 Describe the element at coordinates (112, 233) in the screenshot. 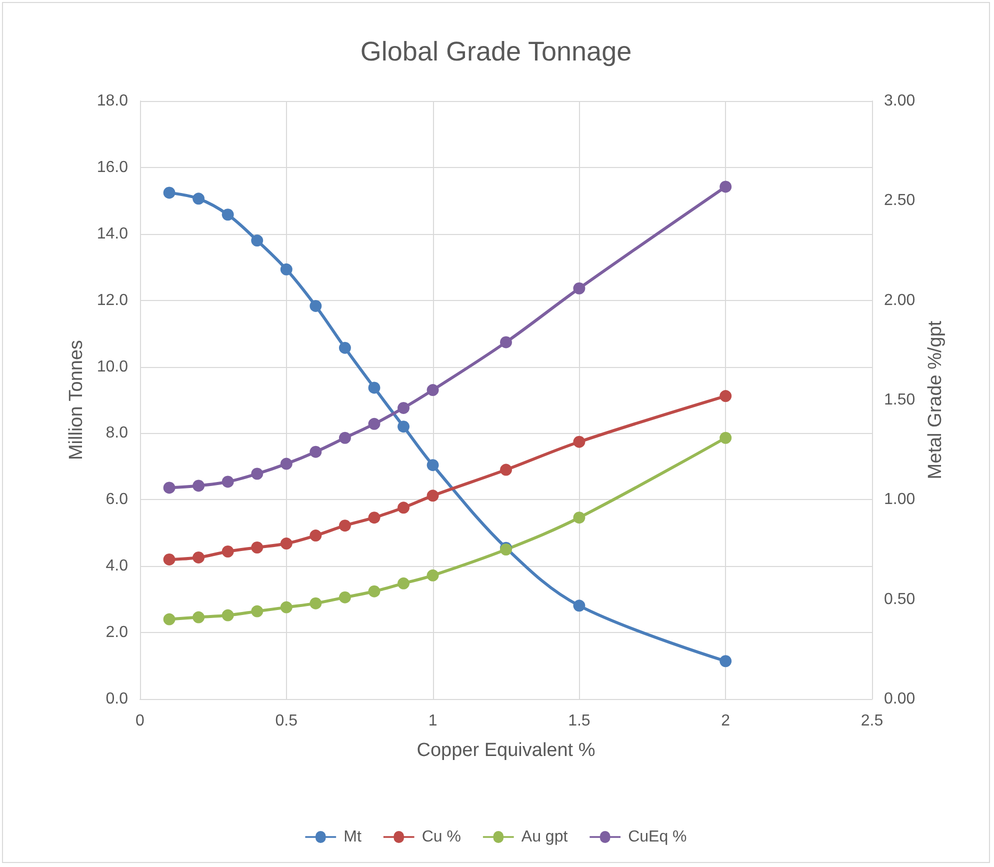

I see `y-tick-label: 14.0` at that location.